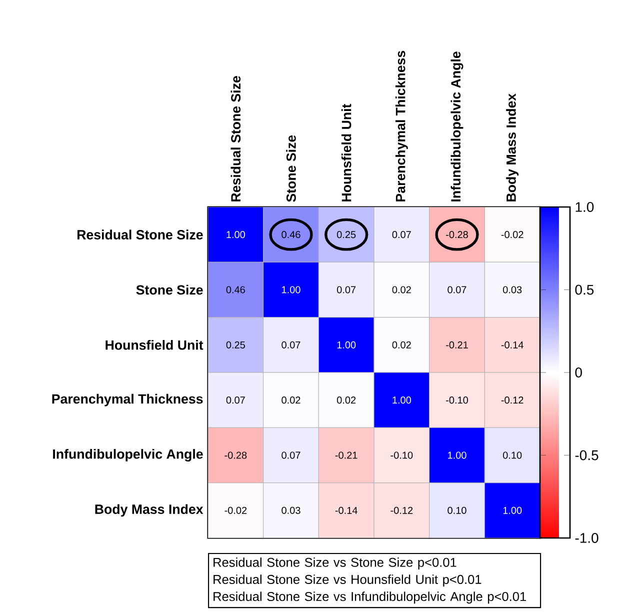 Image resolution: width=635 pixels, height=616 pixels. Describe the element at coordinates (457, 127) in the screenshot. I see `x-tick-label: Infundibulopelvic Angle` at that location.